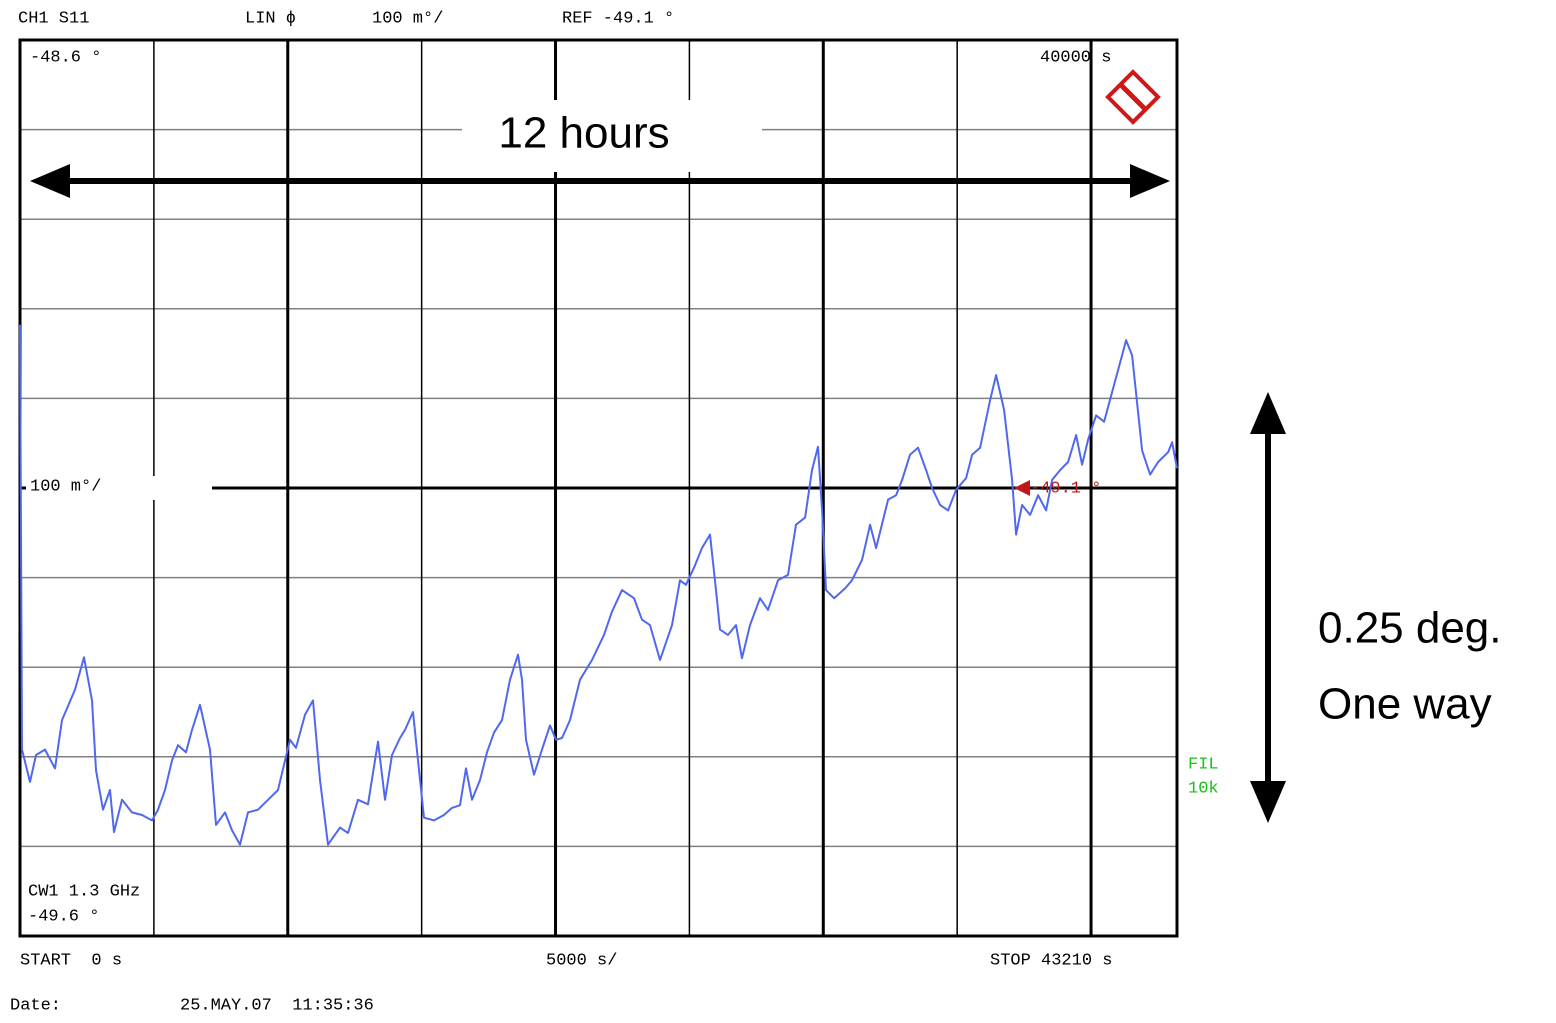 The height and width of the screenshot is (1023, 1556). I want to click on annotation: One way, so click(1405, 704).